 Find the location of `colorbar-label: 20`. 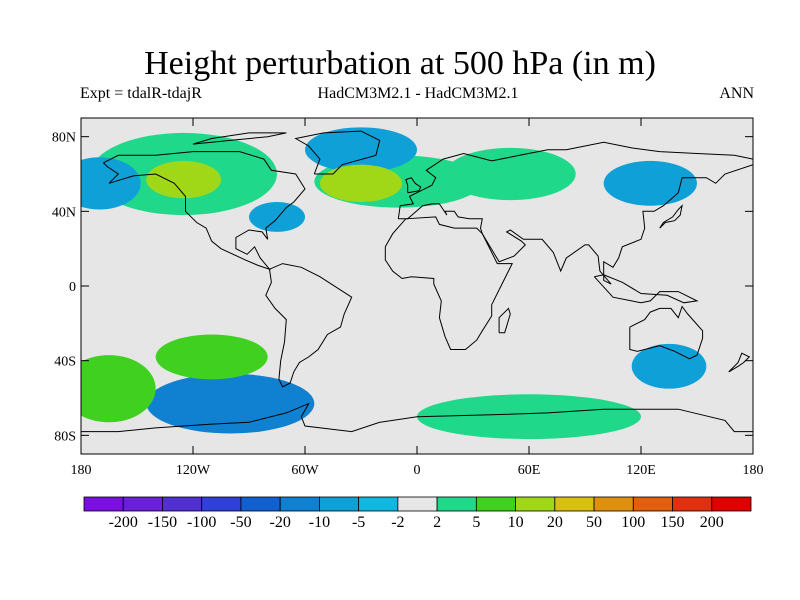

colorbar-label: 20 is located at coordinates (555, 522).